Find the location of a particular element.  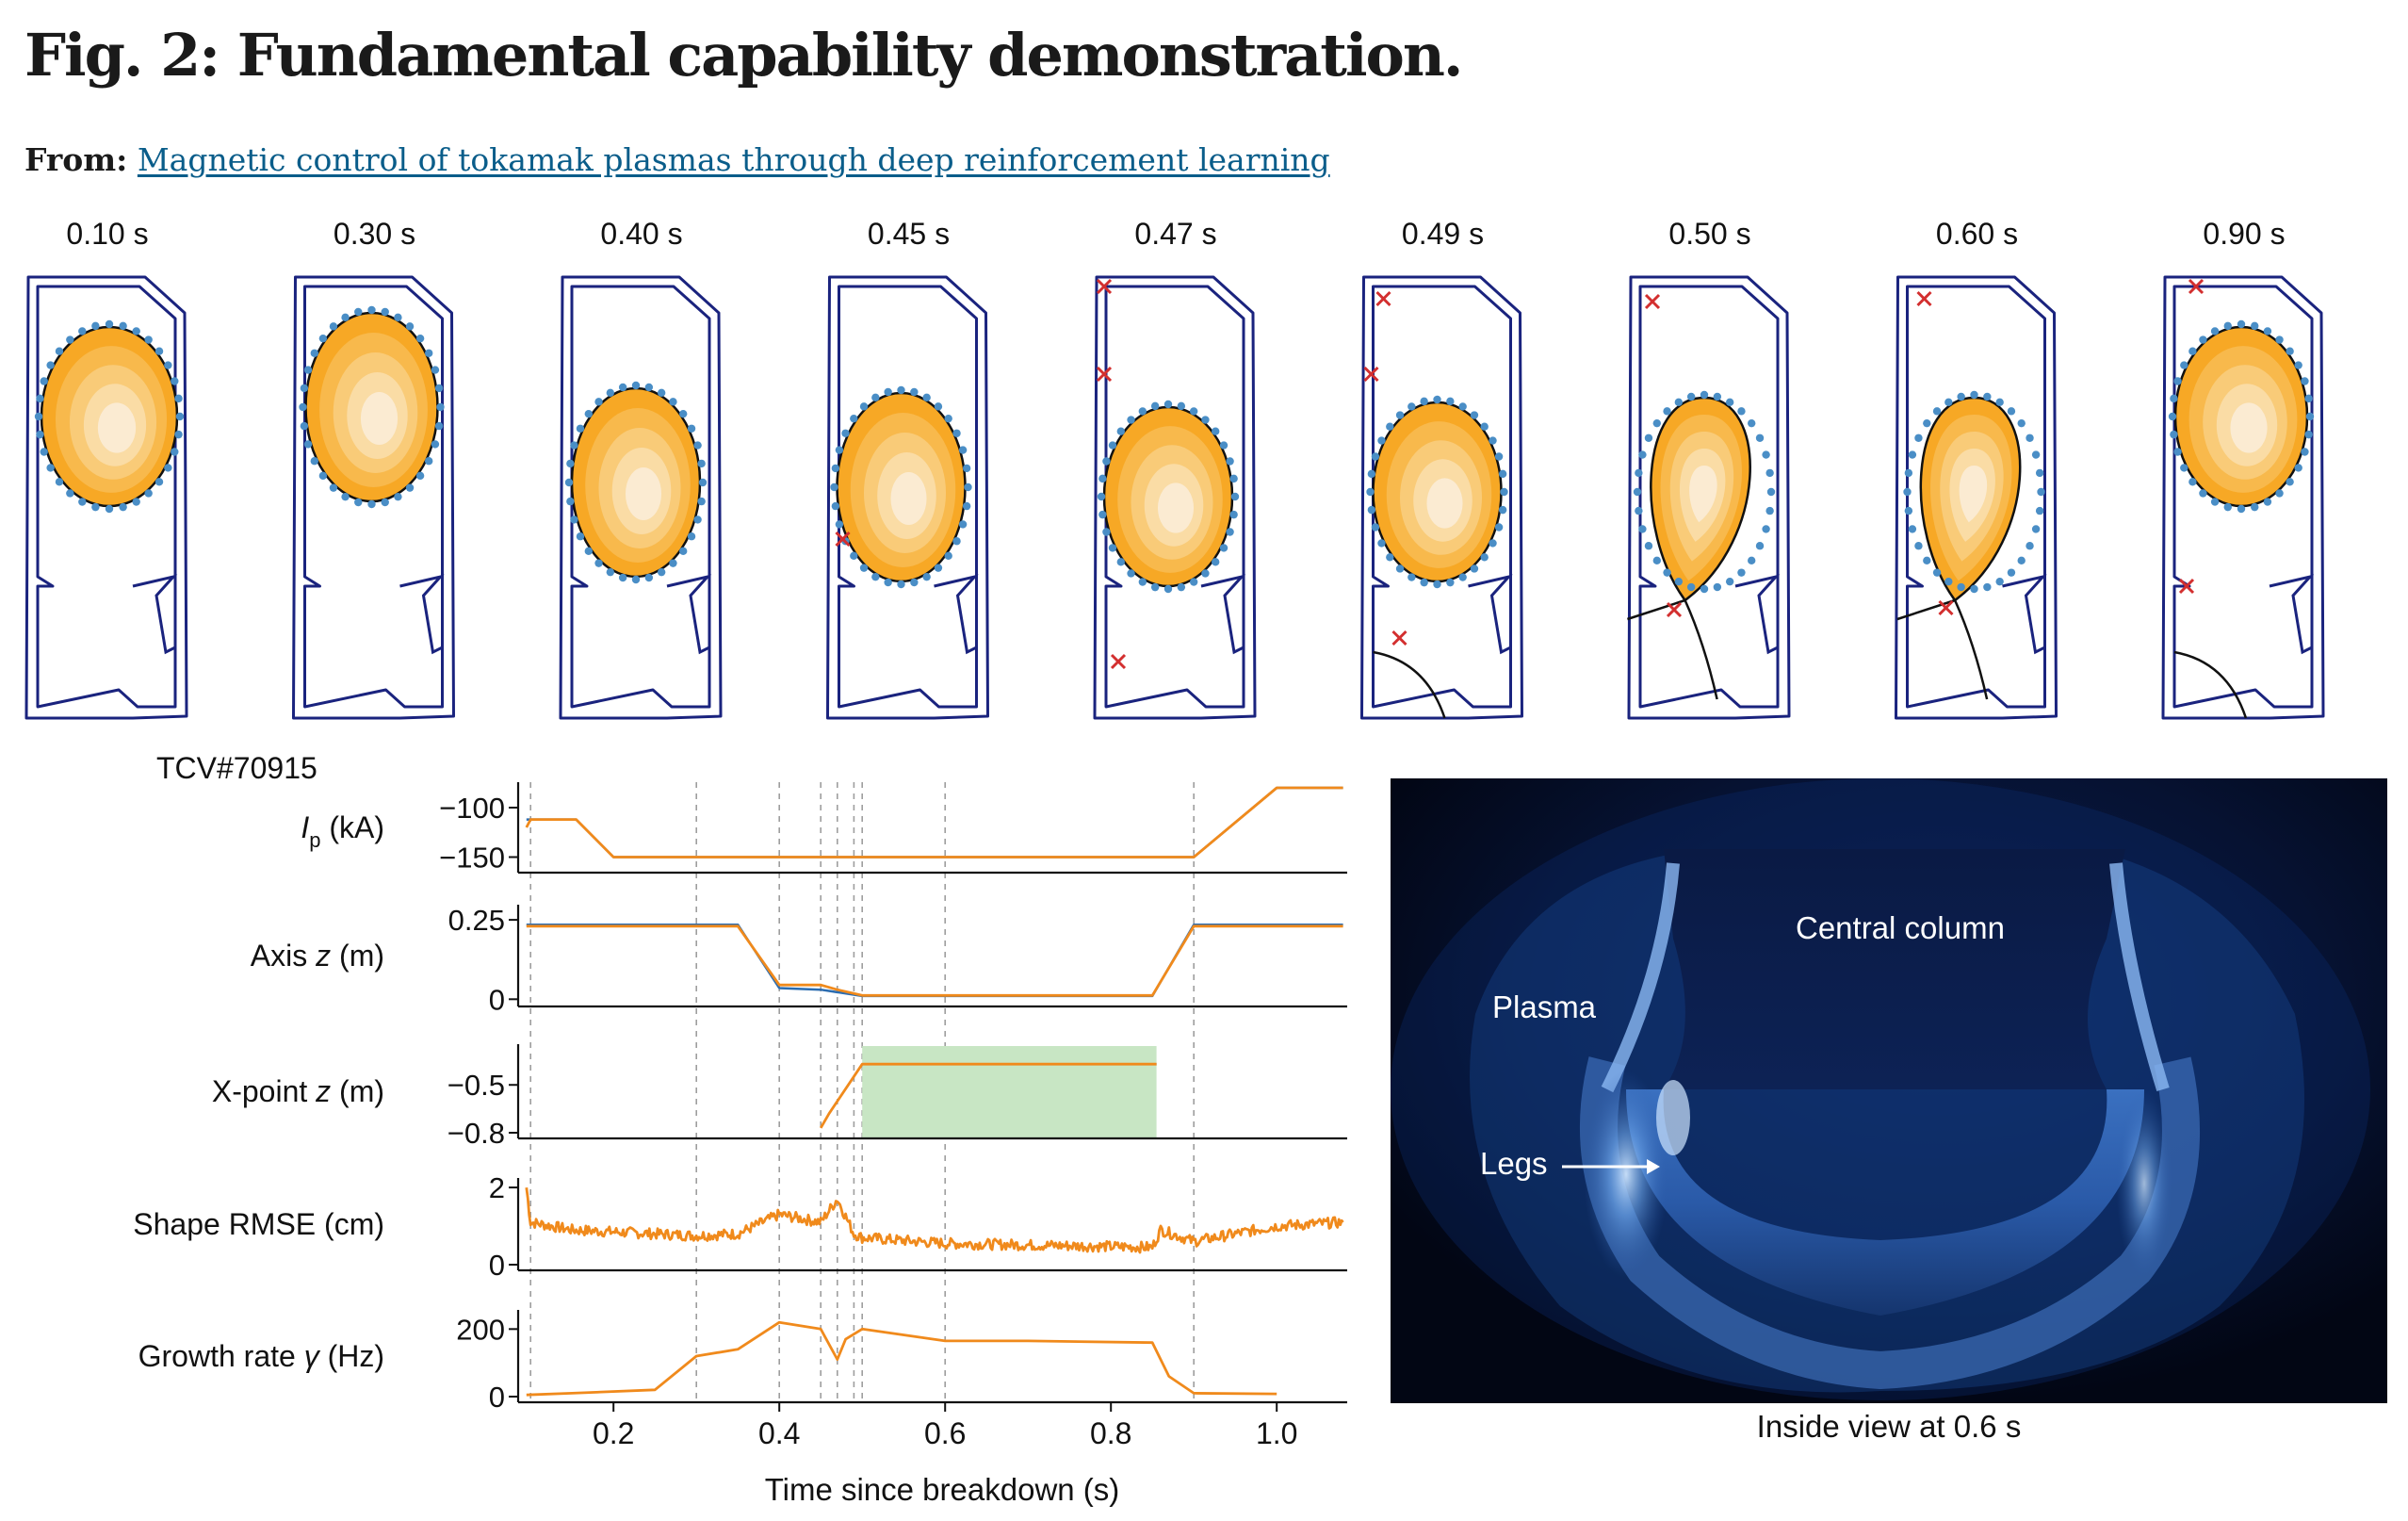

baffle-outline is located at coordinates (2292, 615).